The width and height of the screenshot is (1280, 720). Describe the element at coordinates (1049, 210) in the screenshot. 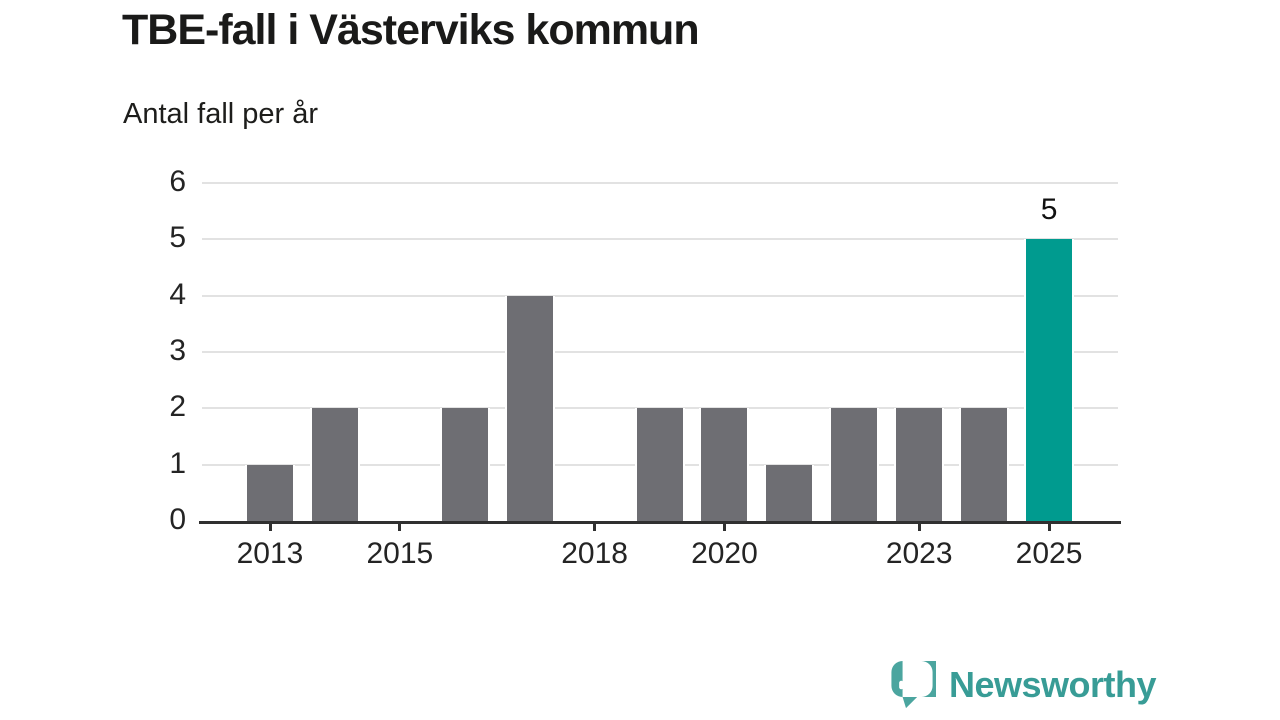

I see `bar-value-label: 5` at that location.